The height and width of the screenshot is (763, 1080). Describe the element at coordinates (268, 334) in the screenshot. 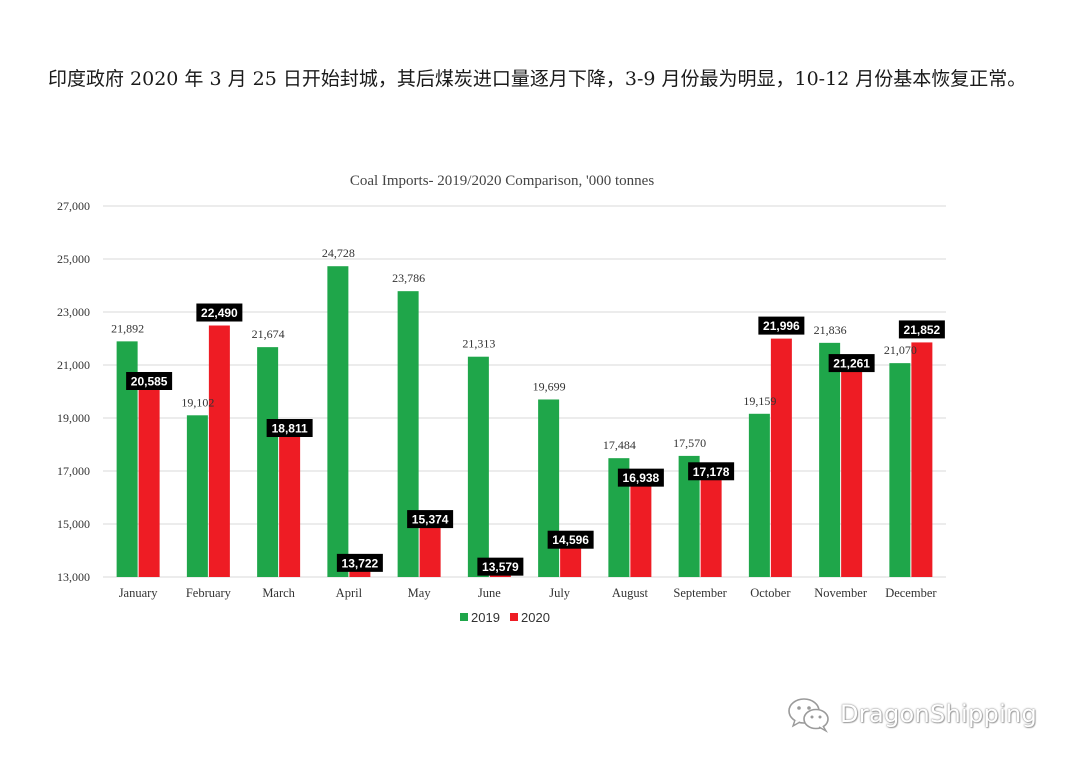

I see `data-label-2019: 21,674` at that location.